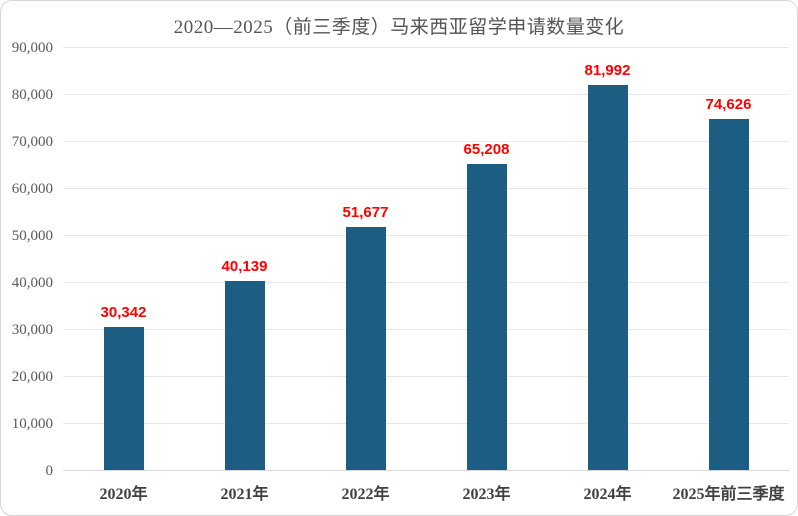 The width and height of the screenshot is (798, 516). What do you see at coordinates (123, 313) in the screenshot?
I see `bar-value-label: 30,342` at bounding box center [123, 313].